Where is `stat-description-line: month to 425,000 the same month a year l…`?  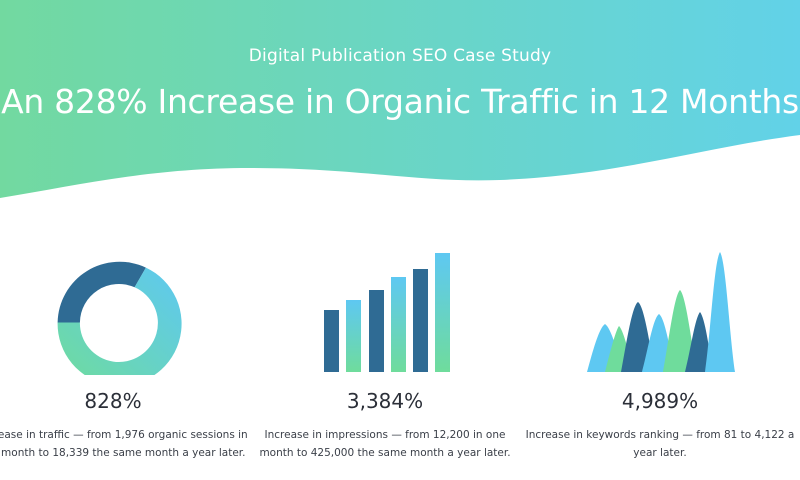 stat-description-line: month to 425,000 the same month a year l… is located at coordinates (385, 453).